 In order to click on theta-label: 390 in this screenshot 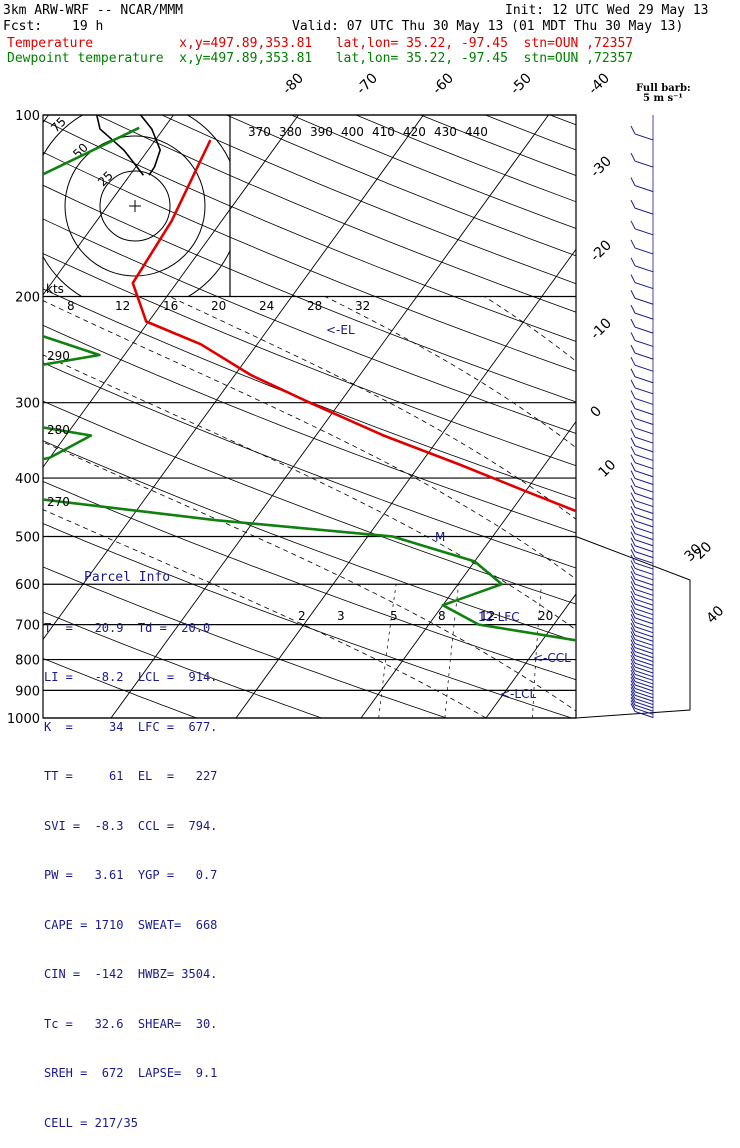, I will do `click(321, 132)`.